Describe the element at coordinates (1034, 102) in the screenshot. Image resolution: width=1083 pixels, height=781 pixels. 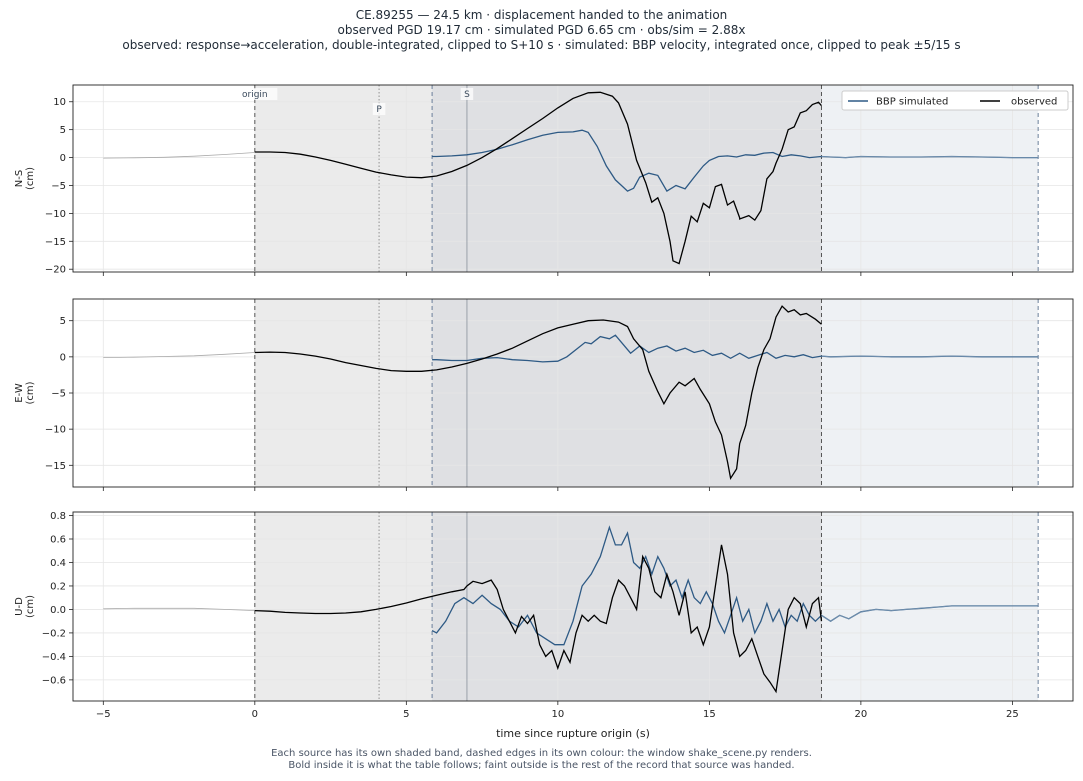
I see `legend-observed-label: observed` at that location.